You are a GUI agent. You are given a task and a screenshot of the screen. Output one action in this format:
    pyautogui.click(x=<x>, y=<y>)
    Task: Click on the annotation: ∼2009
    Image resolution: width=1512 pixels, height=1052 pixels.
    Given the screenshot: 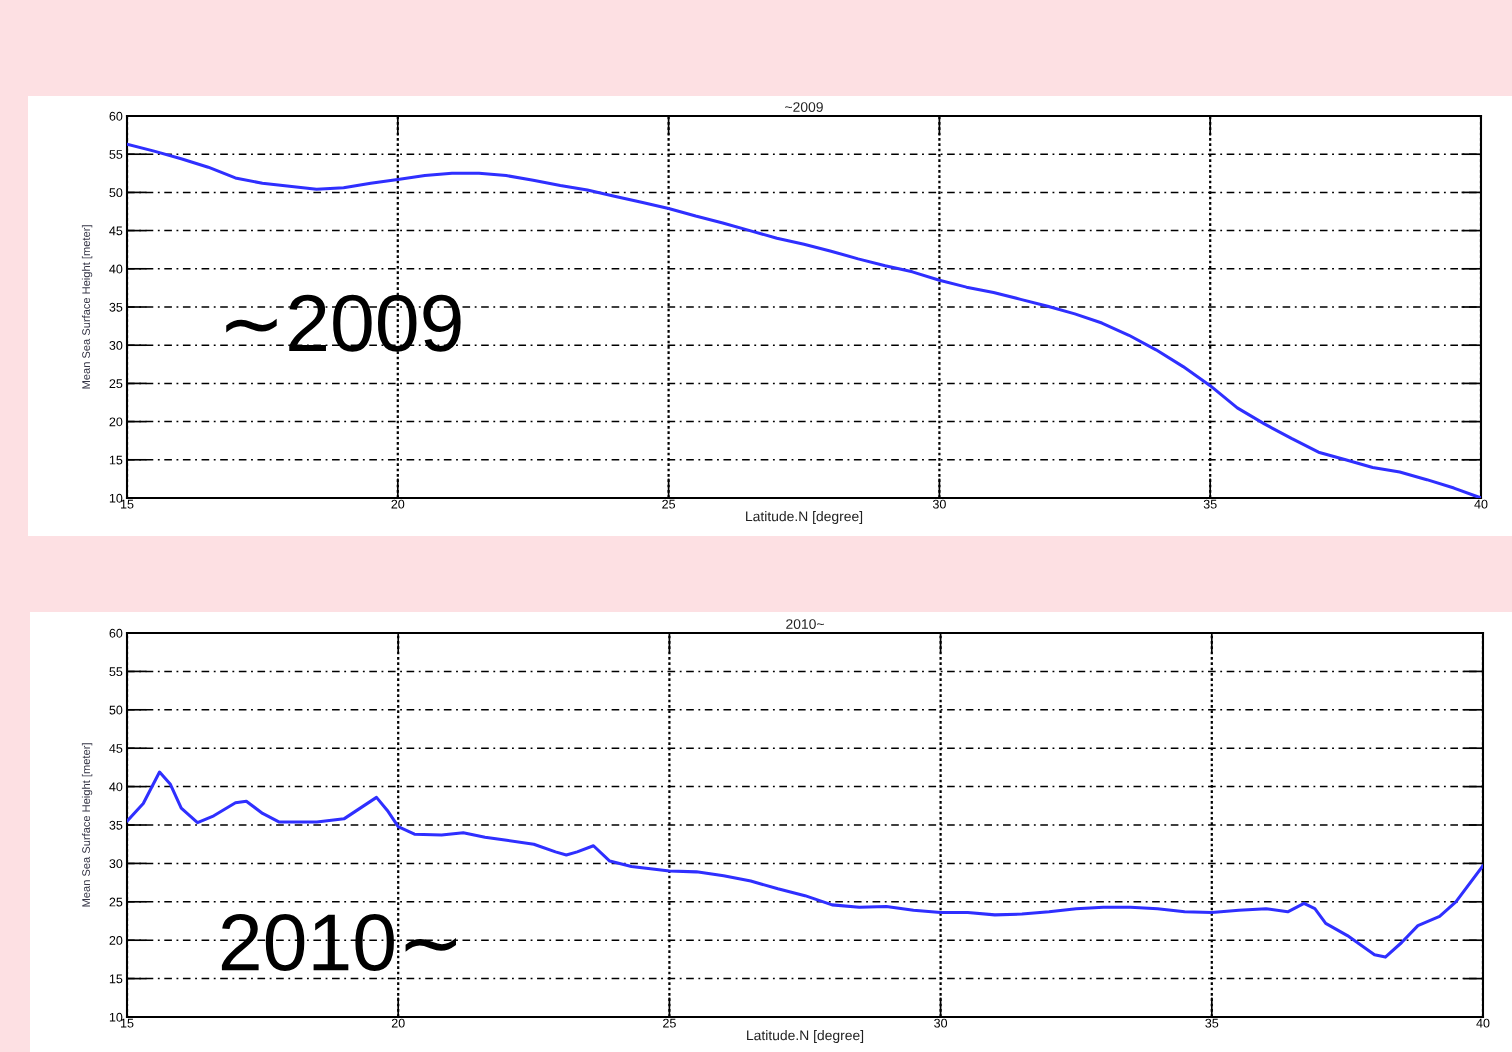 What is the action you would take?
    pyautogui.click(x=343, y=323)
    